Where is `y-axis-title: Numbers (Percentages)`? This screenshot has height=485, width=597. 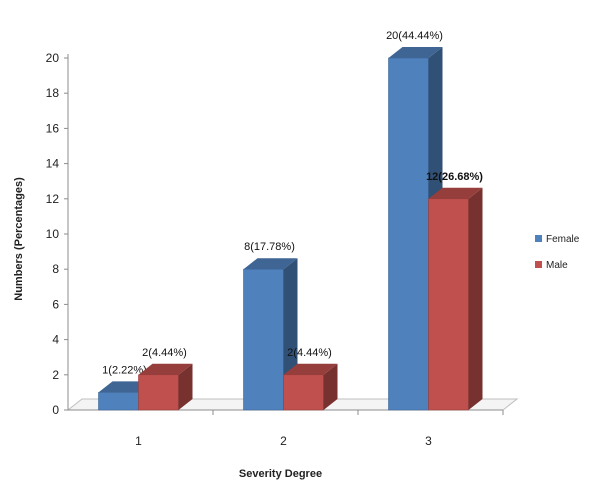
y-axis-title: Numbers (Percentages) is located at coordinates (19, 239).